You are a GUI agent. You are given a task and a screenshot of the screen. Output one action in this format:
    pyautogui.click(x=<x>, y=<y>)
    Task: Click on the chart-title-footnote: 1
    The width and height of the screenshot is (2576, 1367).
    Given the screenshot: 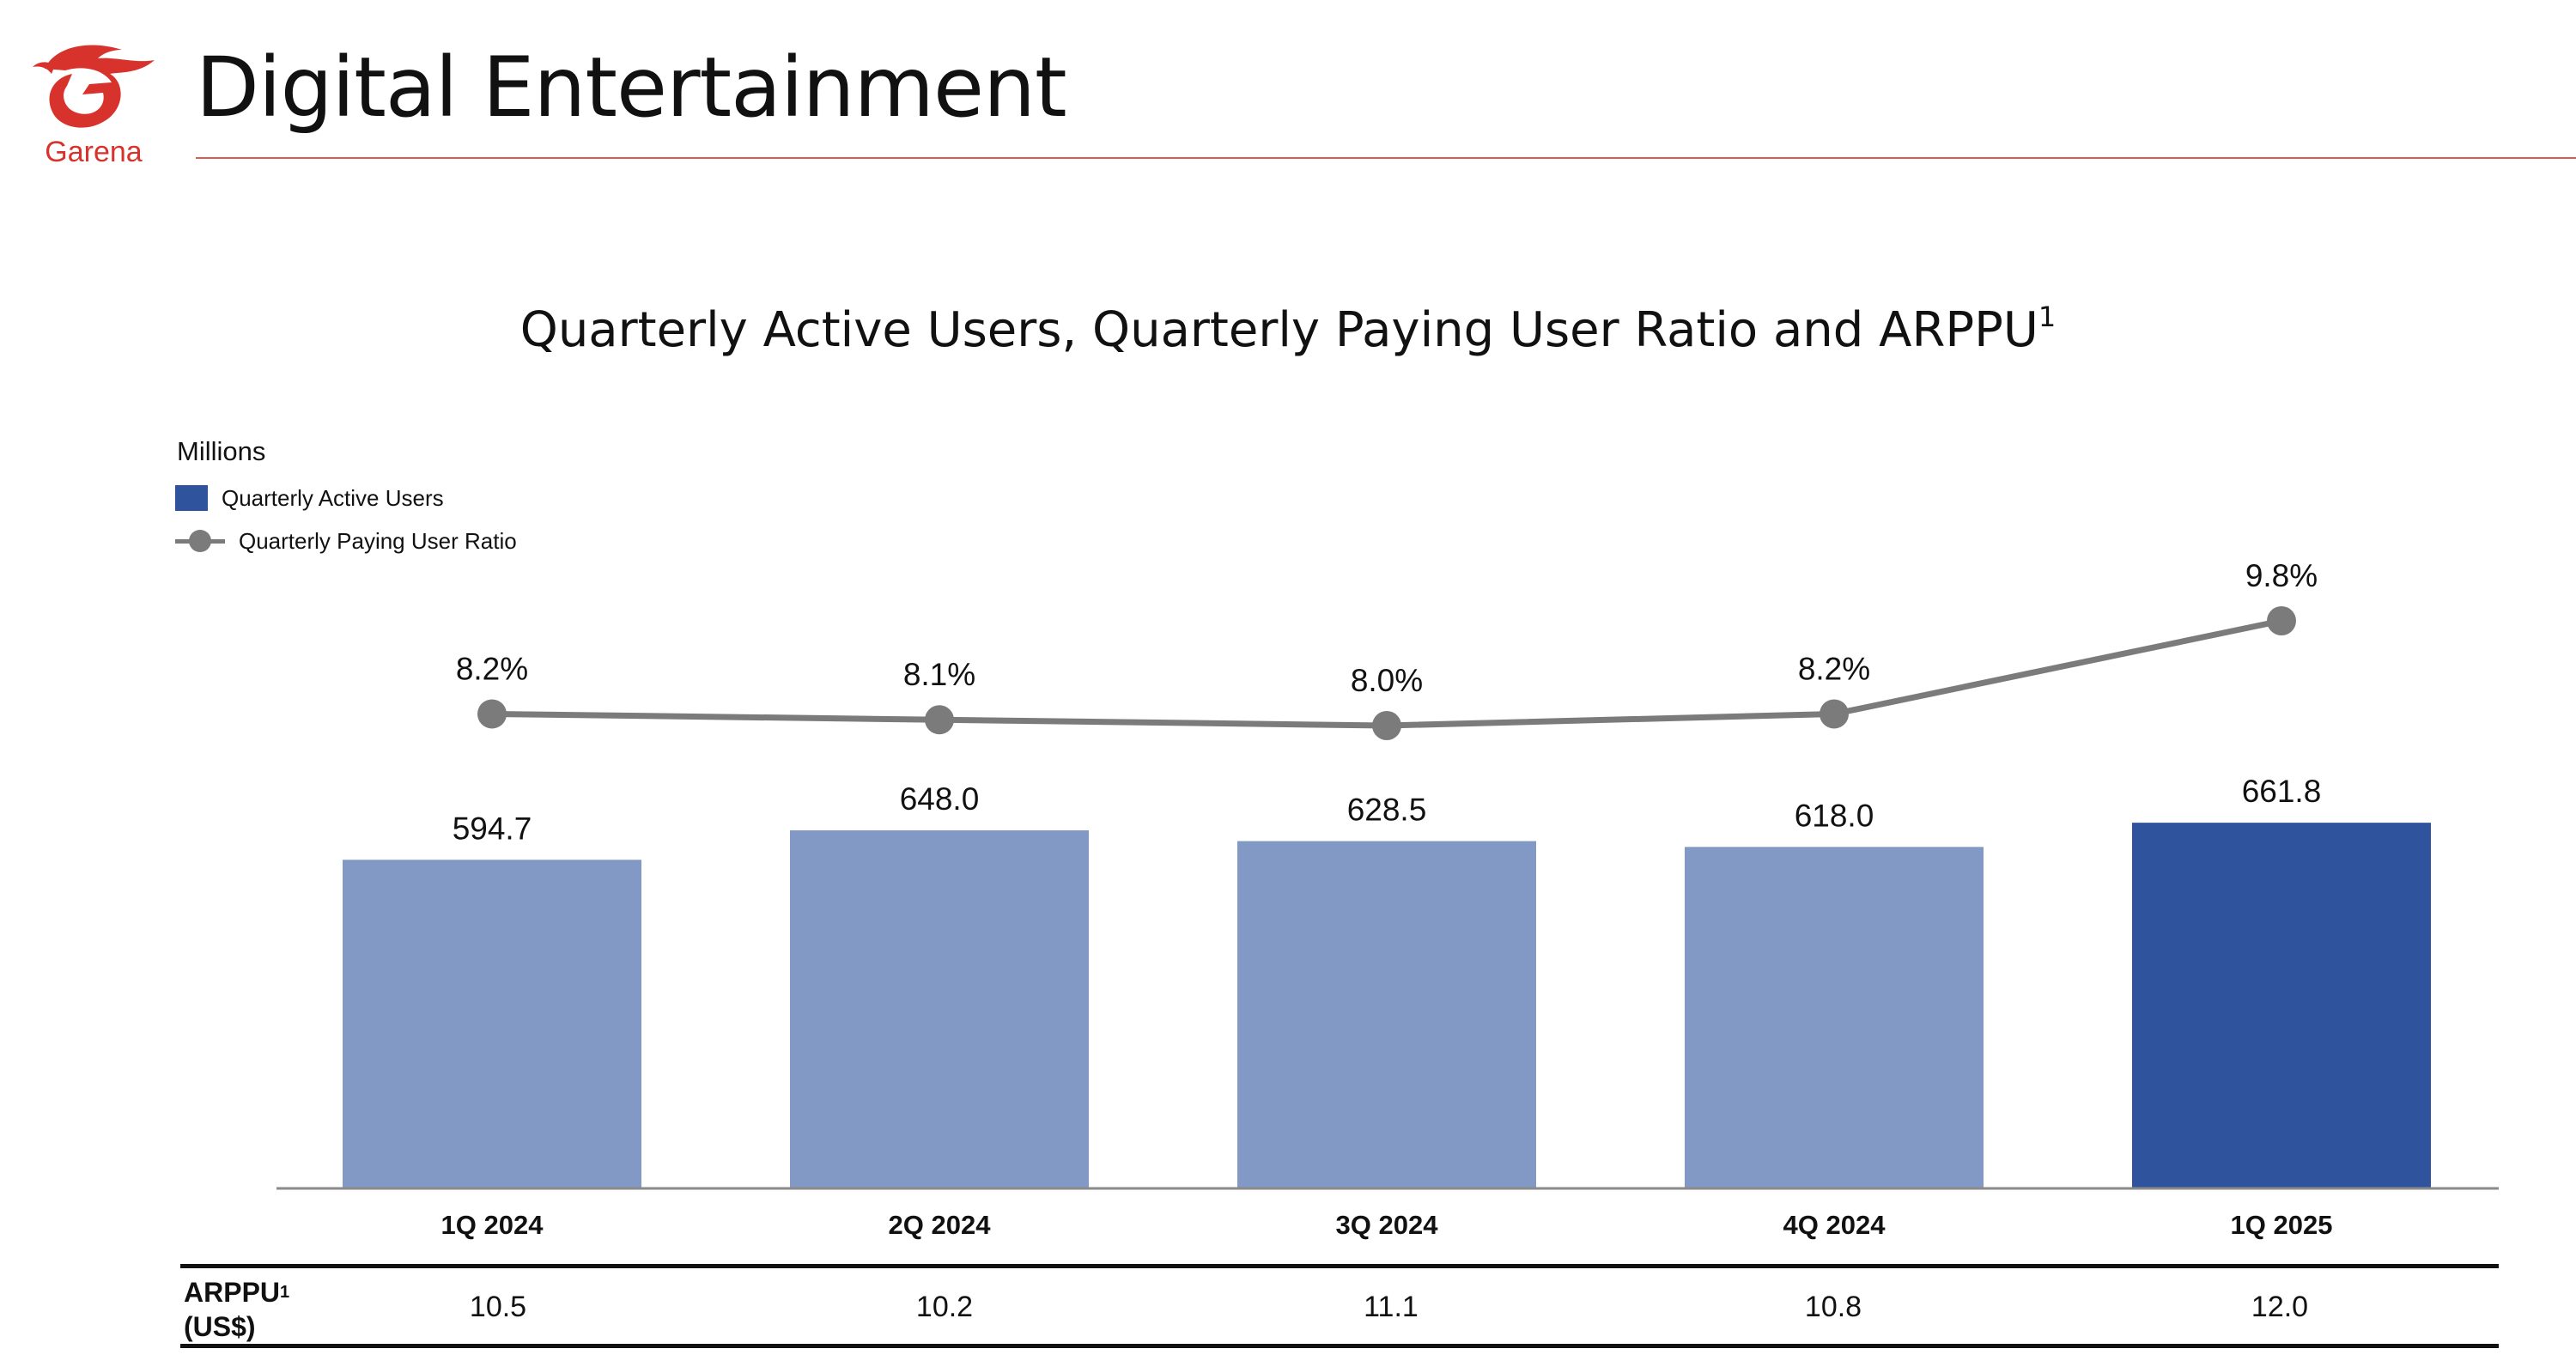 What is the action you would take?
    pyautogui.click(x=2048, y=317)
    